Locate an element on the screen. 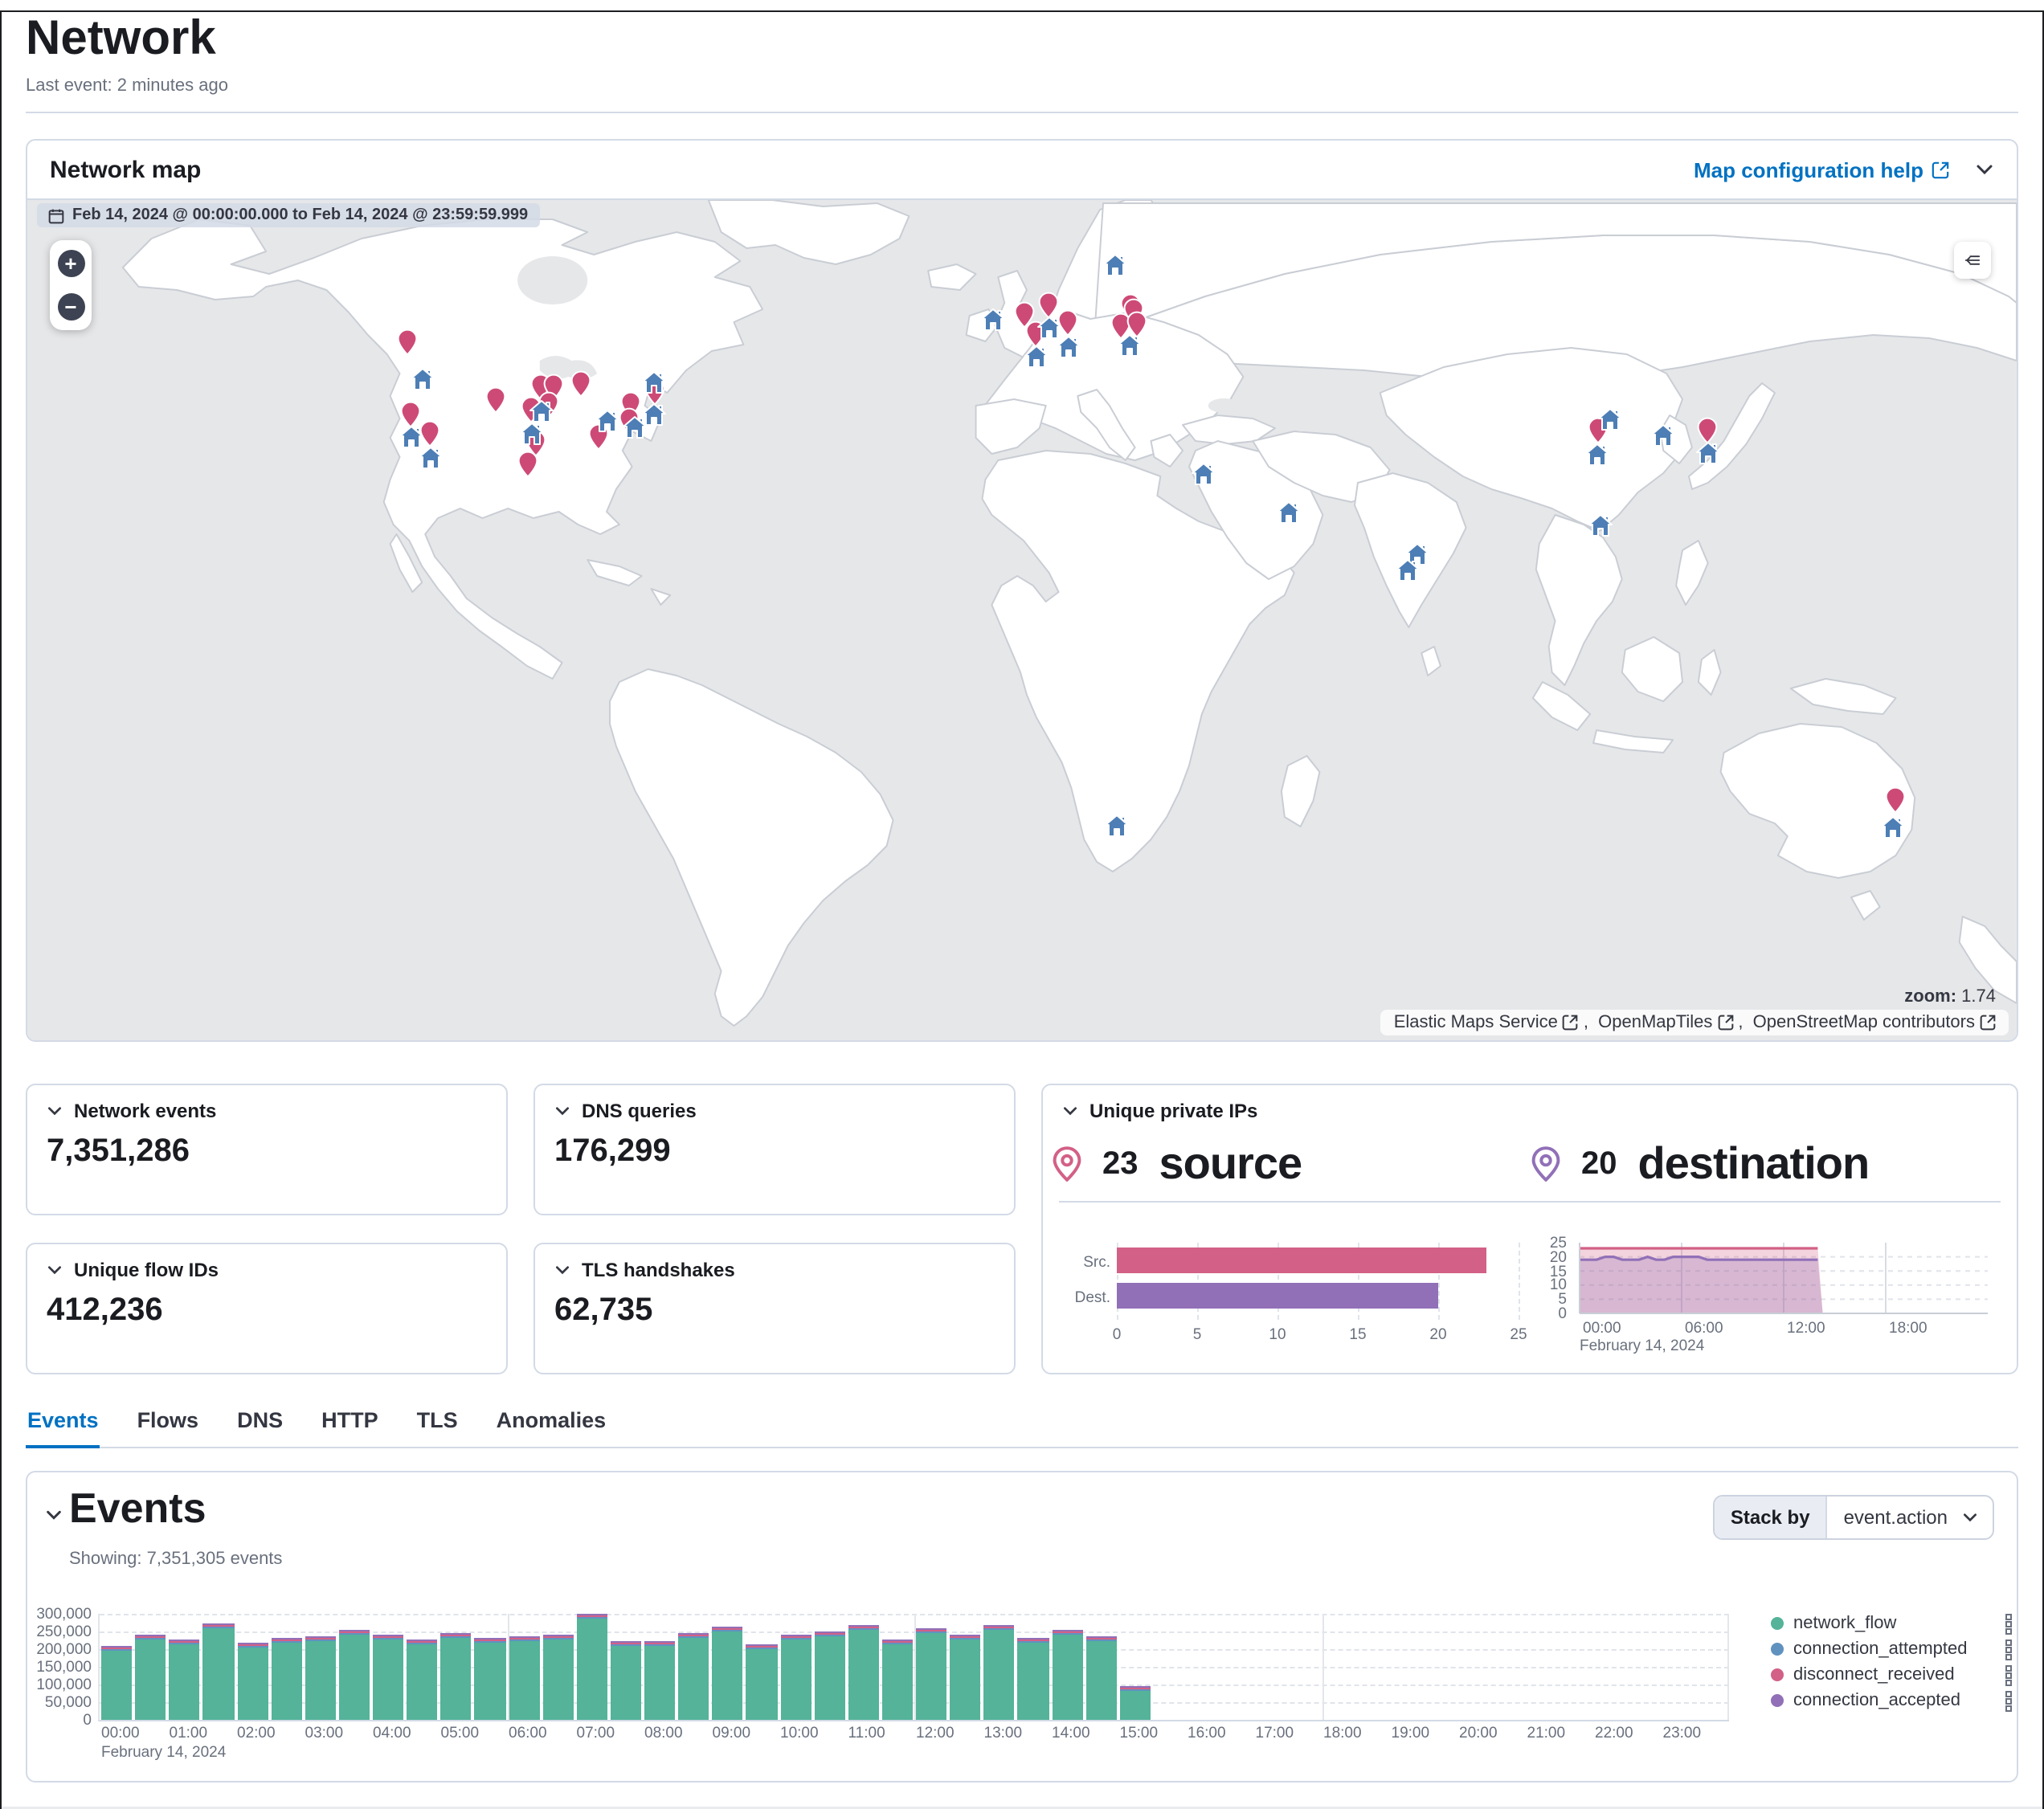 This screenshot has height=1809, width=2044. legend-label: network_flow is located at coordinates (1845, 1624).